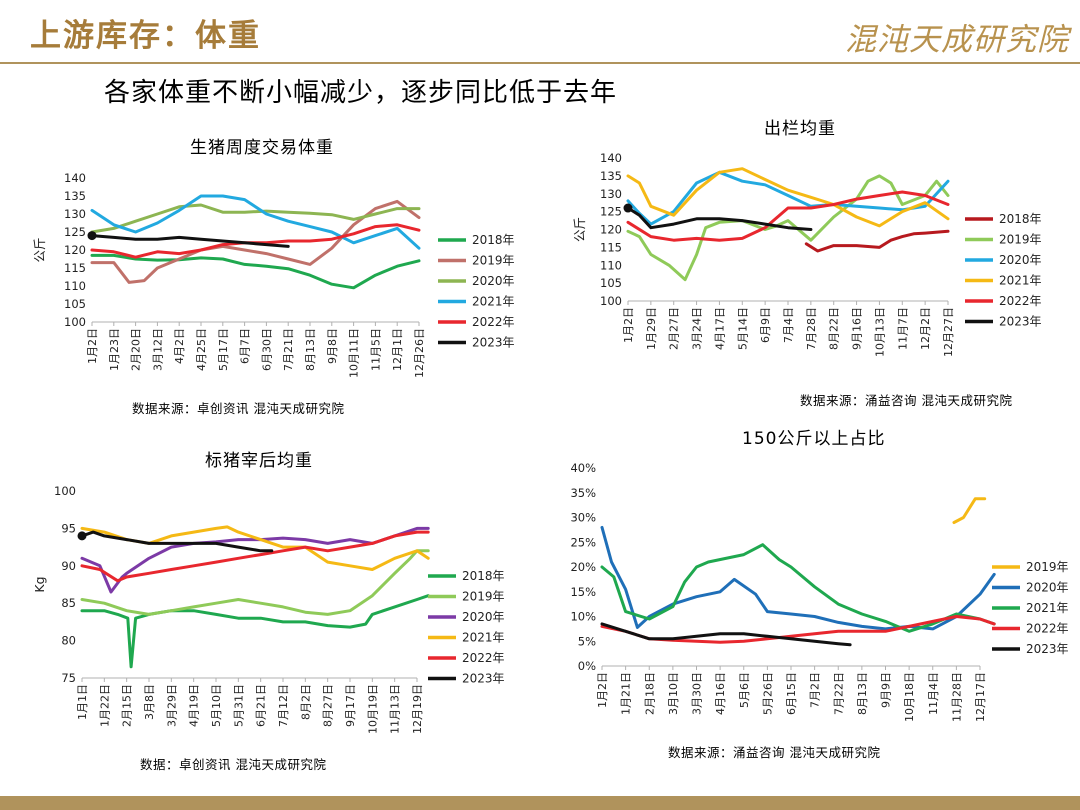 The height and width of the screenshot is (810, 1080). Describe the element at coordinates (583, 518) in the screenshot. I see `y-tick-label: 30%` at that location.